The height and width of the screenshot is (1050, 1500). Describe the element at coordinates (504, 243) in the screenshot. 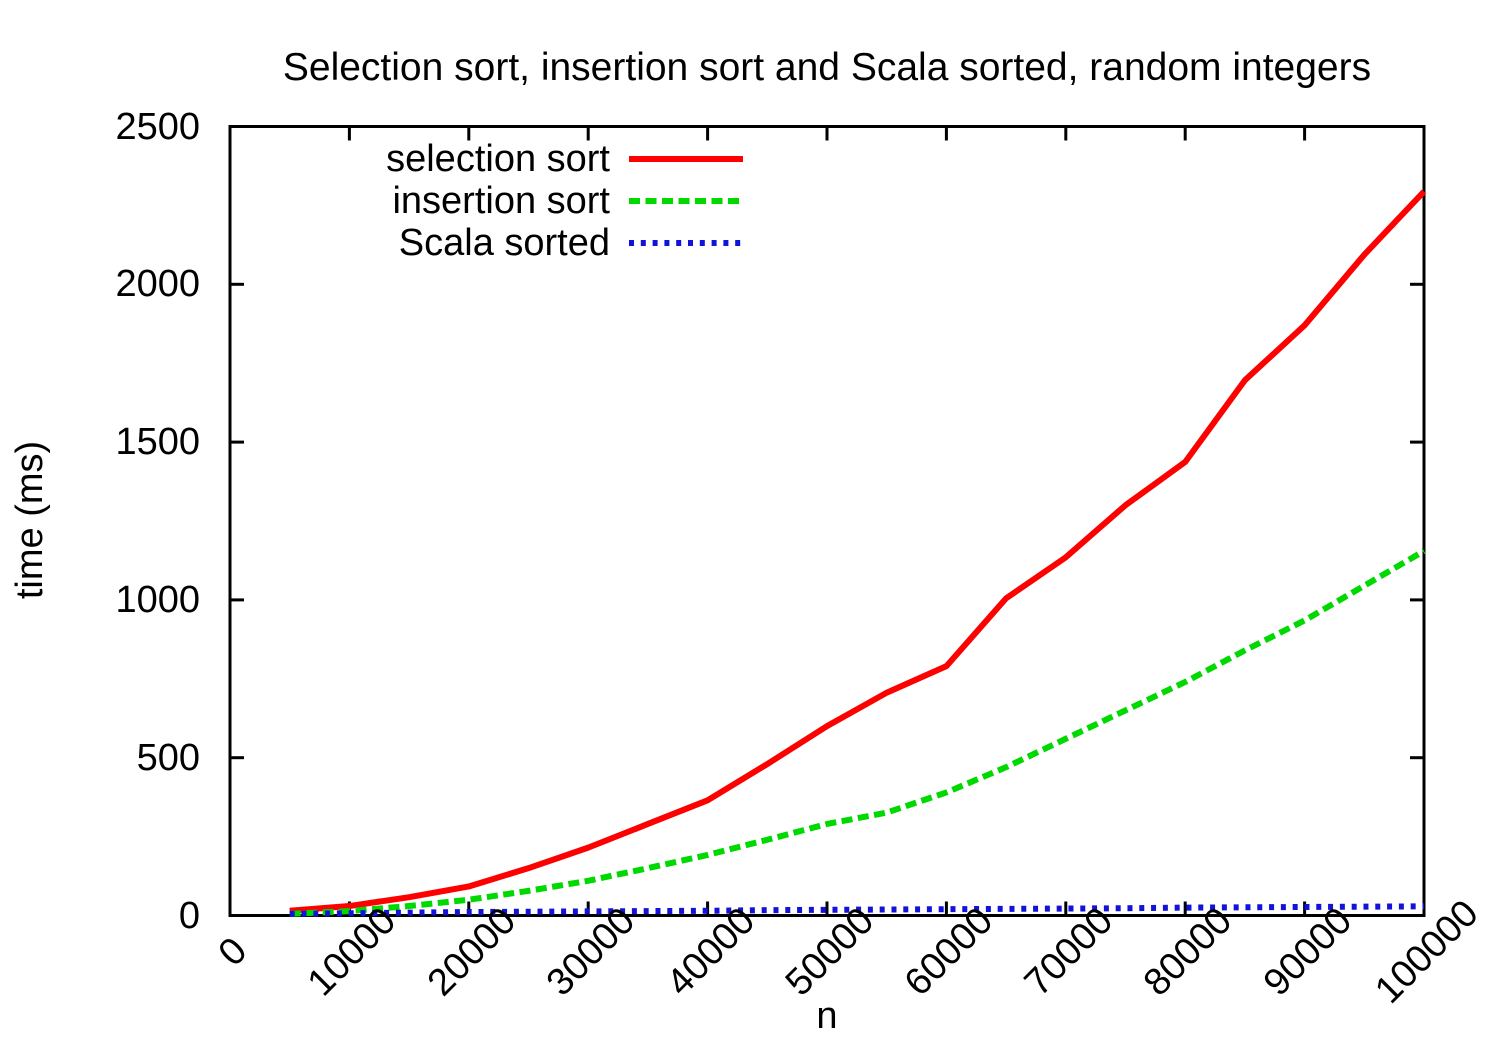

I see `legend-label: Scala sorted` at that location.